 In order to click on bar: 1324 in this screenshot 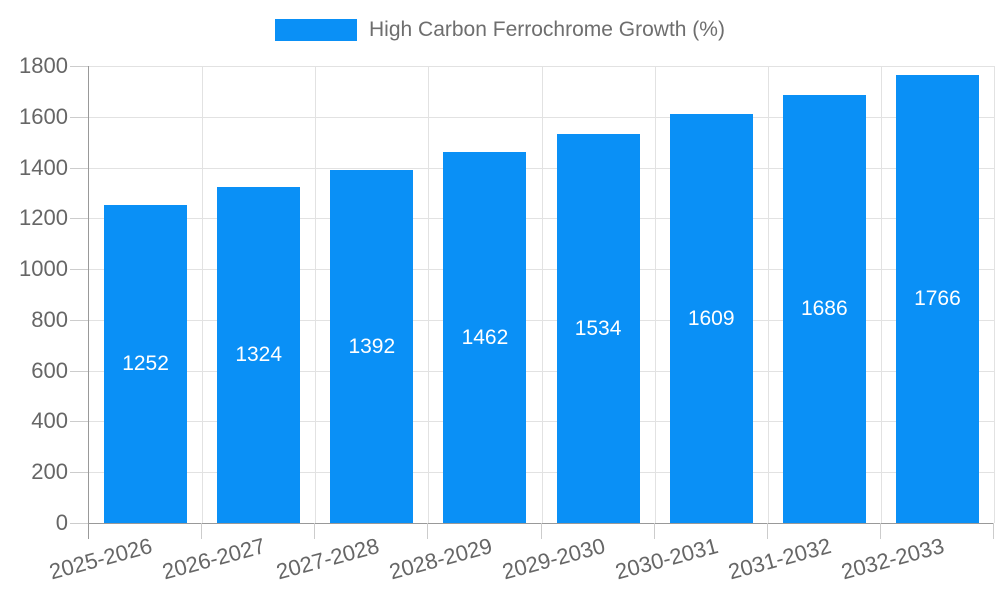, I will do `click(259, 355)`.